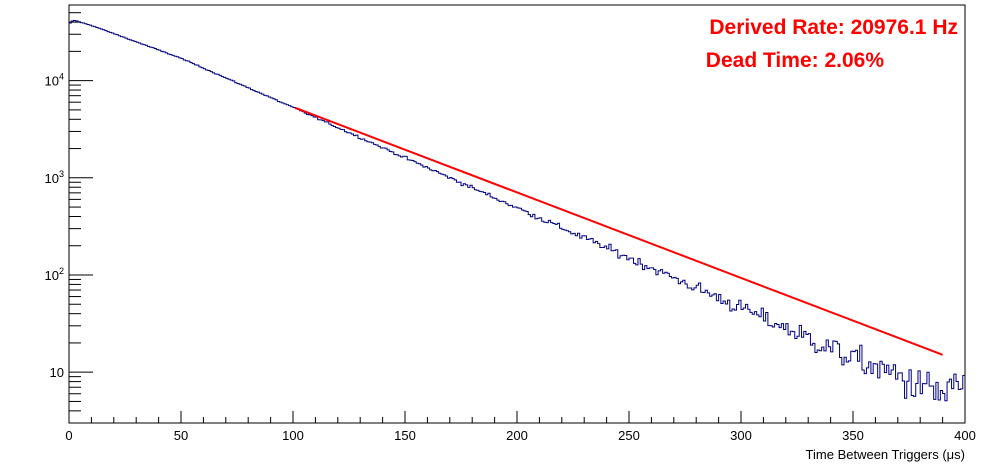 This screenshot has height=472, width=996. What do you see at coordinates (795, 60) in the screenshot?
I see `annotation-dead-time: Dead Time: 2.06%` at bounding box center [795, 60].